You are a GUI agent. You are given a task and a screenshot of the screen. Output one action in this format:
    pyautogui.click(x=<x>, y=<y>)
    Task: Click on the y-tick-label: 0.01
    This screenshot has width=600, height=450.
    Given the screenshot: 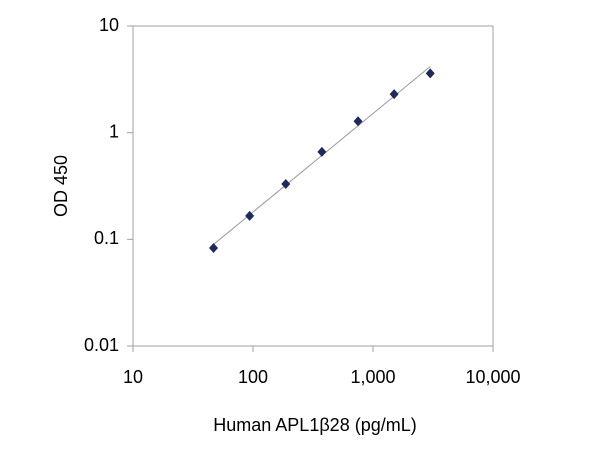 What is the action you would take?
    pyautogui.click(x=101, y=345)
    